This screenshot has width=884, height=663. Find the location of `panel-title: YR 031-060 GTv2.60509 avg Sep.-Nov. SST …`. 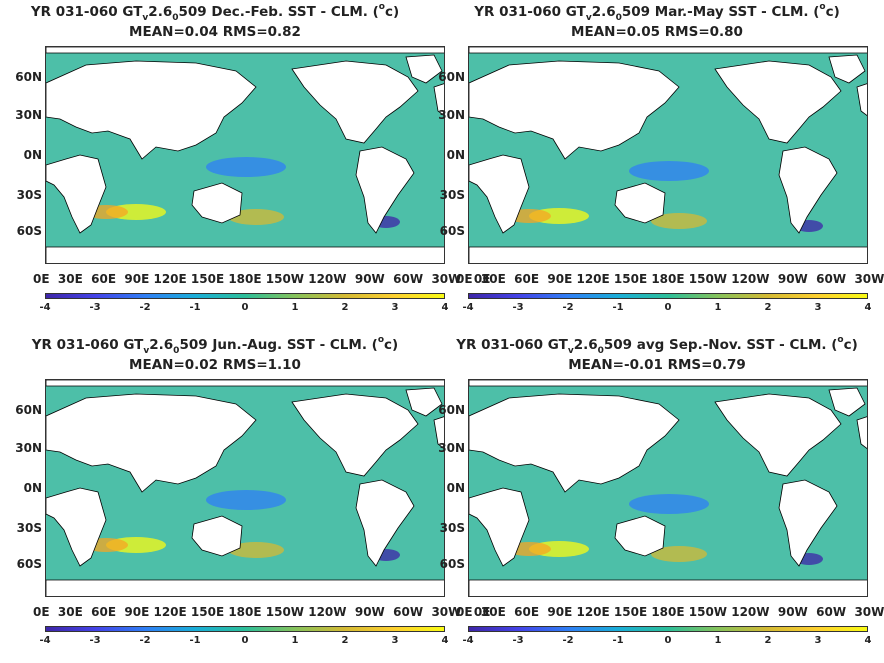

panel-title: YR 031-060 GTv2.60509 avg Sep.-Nov. SST … is located at coordinates (657, 345).